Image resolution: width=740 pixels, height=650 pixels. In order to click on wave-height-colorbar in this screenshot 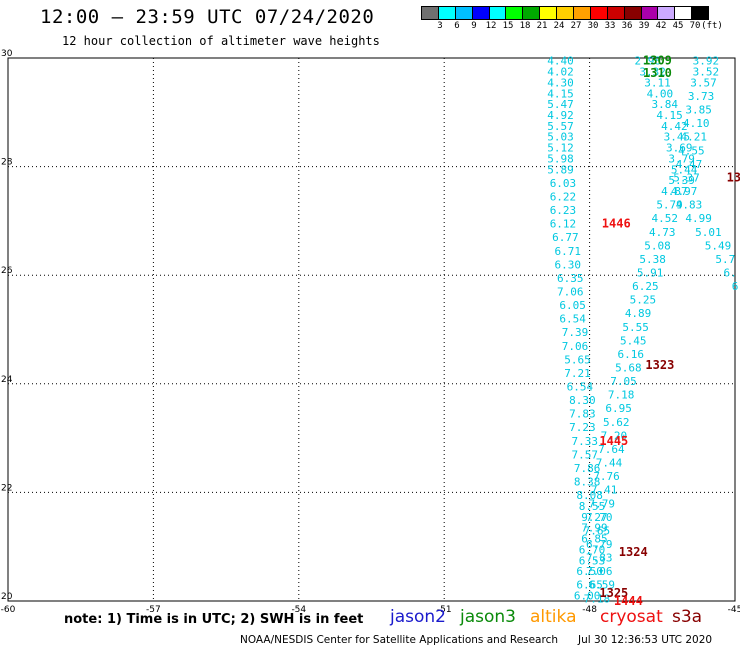, I will do `click(565, 13)`.